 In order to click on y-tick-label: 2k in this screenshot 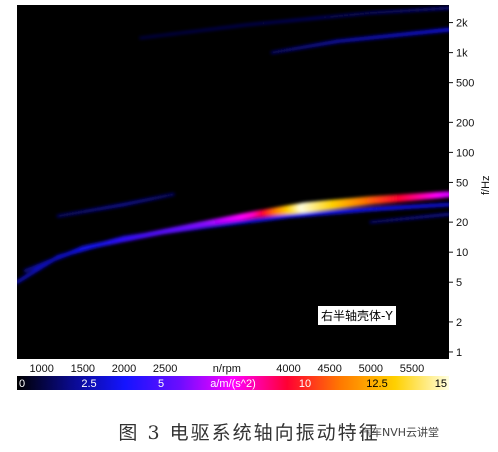, I will do `click(462, 24)`.